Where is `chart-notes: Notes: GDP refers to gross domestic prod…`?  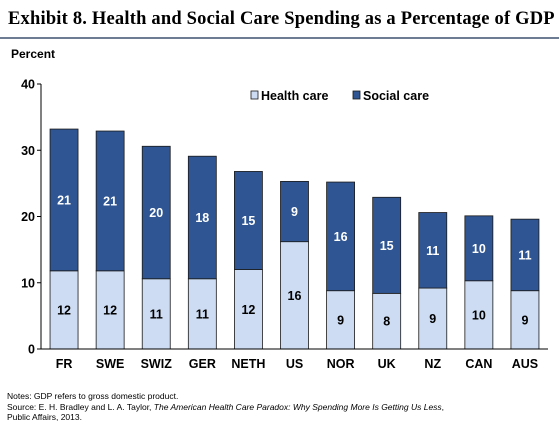
chart-notes: Notes: GDP refers to gross domestic prod… is located at coordinates (225, 407).